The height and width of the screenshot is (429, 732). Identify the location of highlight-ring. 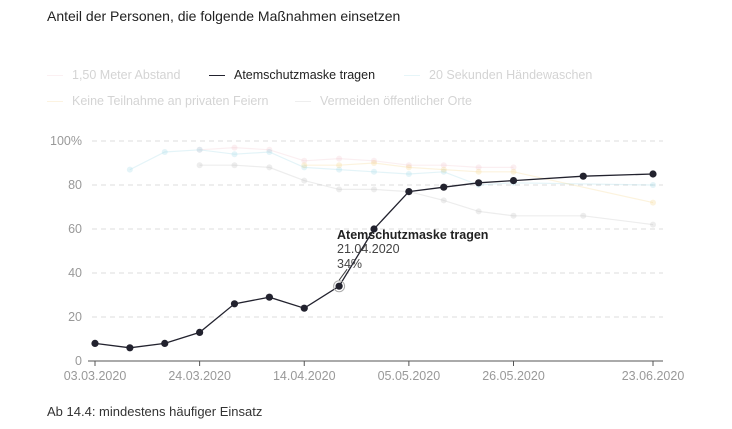
(339, 286).